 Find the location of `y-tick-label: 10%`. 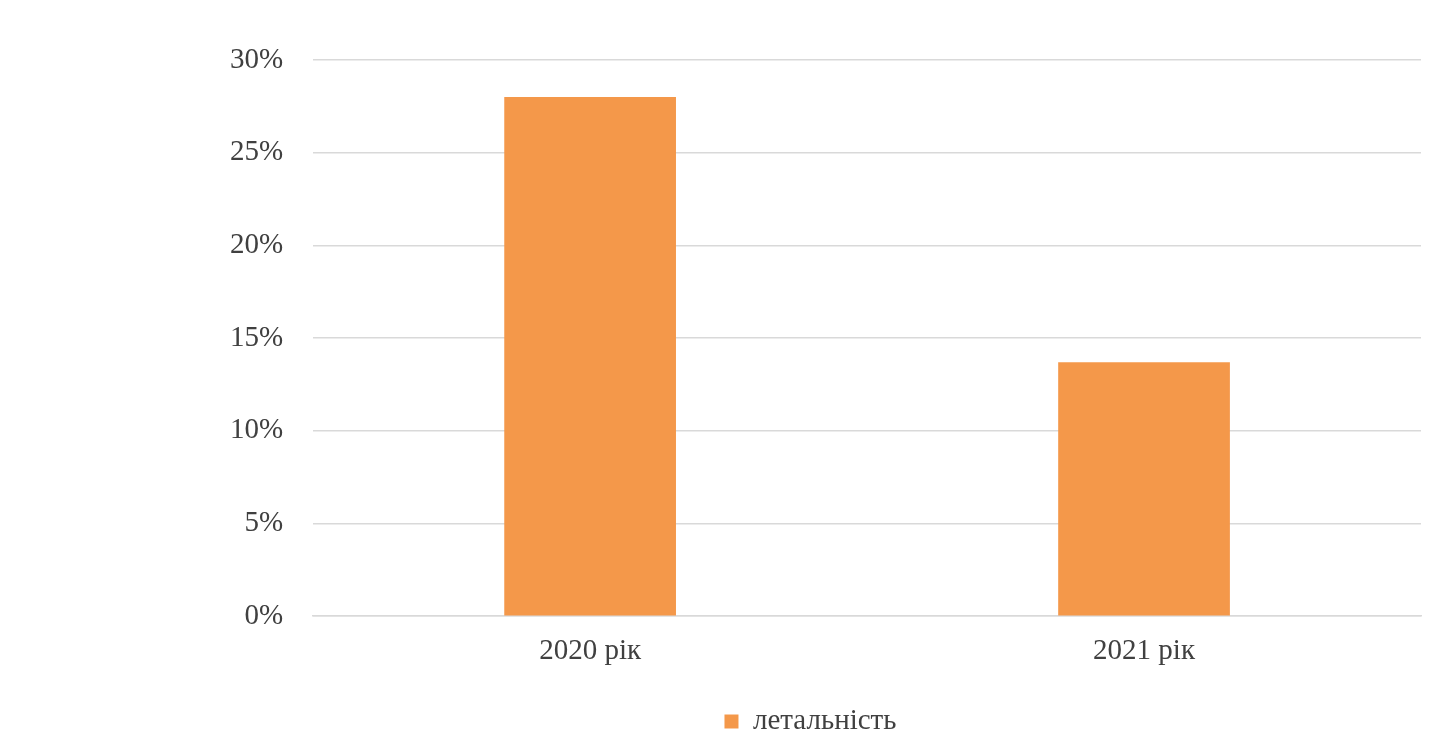

y-tick-label: 10% is located at coordinates (256, 428).